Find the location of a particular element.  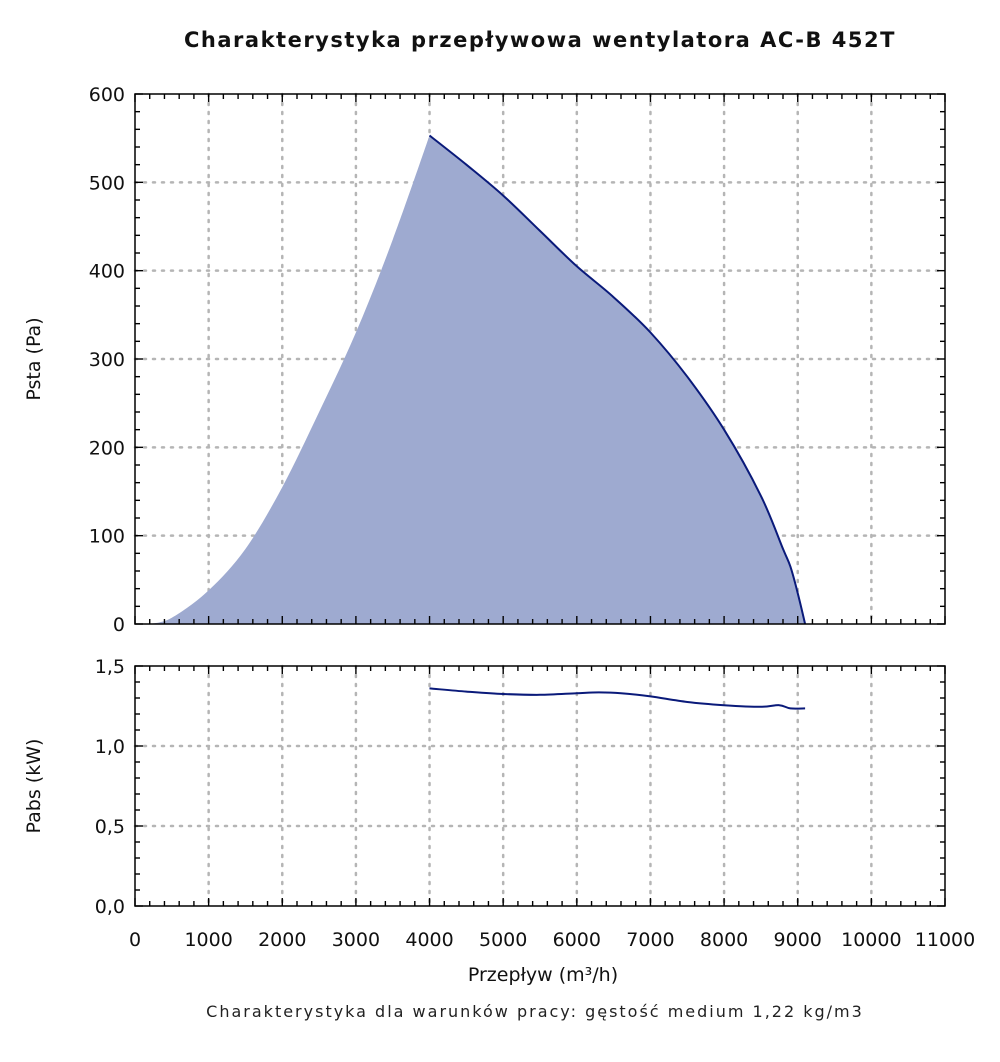

x-tick-label-3: 3000 is located at coordinates (356, 940).